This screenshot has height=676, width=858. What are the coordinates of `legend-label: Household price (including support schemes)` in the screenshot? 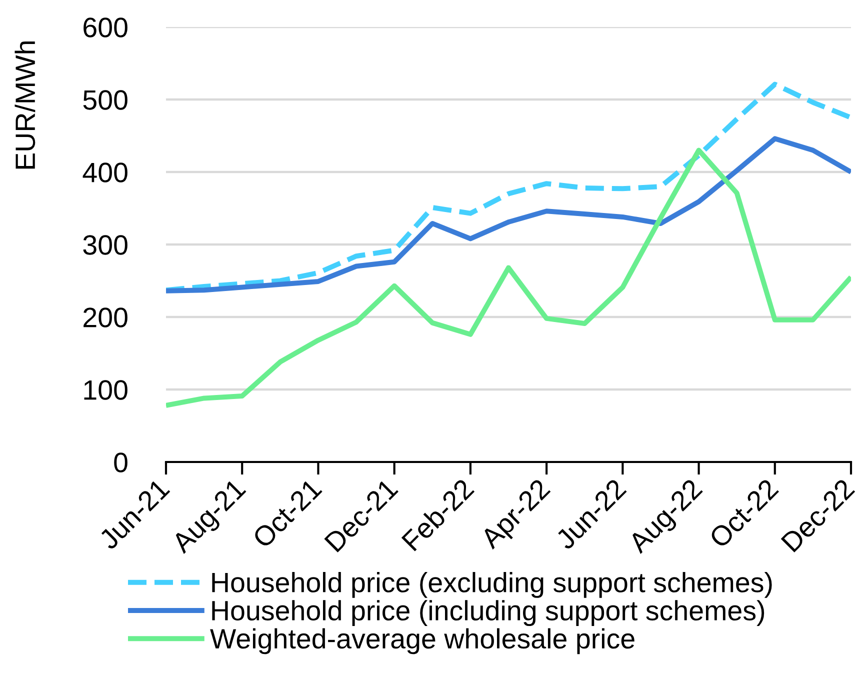 It's located at (488, 613).